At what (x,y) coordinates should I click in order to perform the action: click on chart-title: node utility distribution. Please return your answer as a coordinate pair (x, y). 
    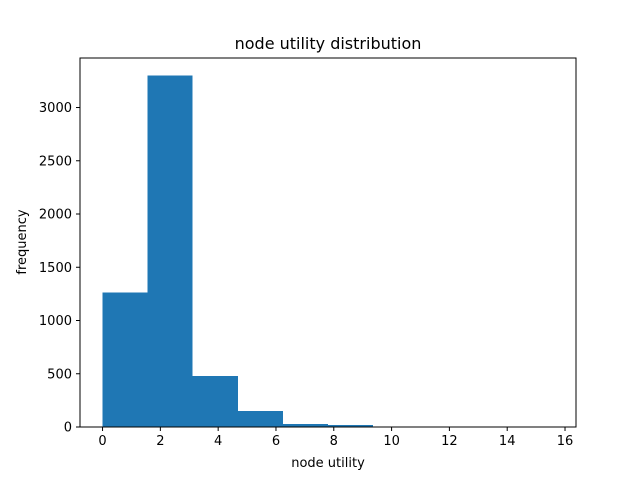
    Looking at the image, I should click on (328, 43).